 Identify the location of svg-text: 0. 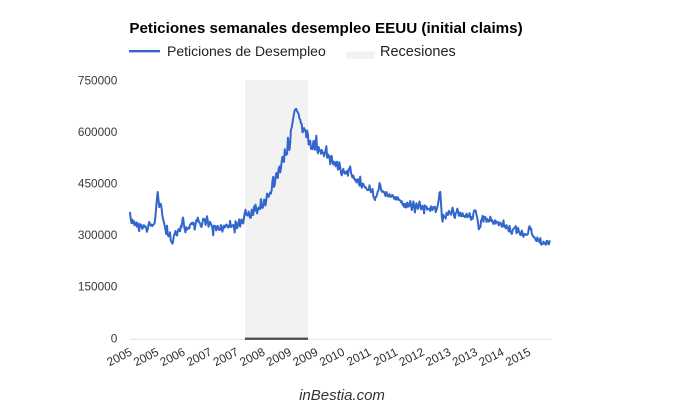
(114, 338).